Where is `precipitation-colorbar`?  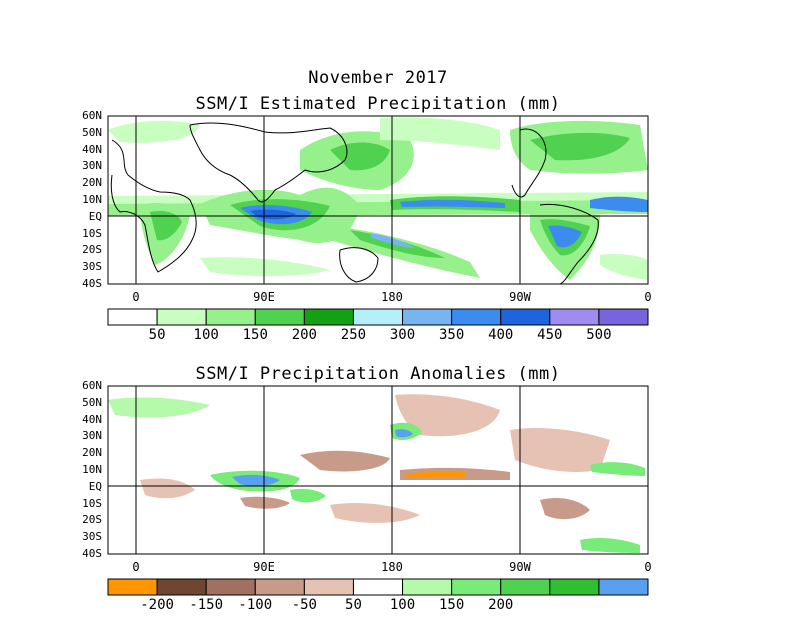 precipitation-colorbar is located at coordinates (378, 317).